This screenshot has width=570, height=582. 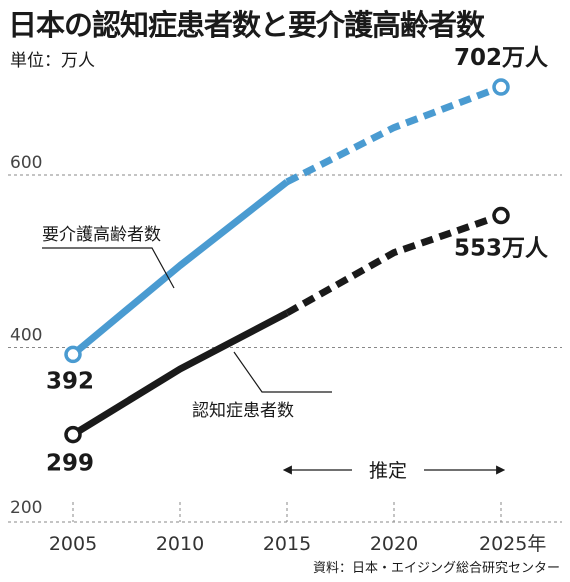 I want to click on chart-title: 日本の認知症患者数と要介護高齢者数, so click(x=246, y=25).